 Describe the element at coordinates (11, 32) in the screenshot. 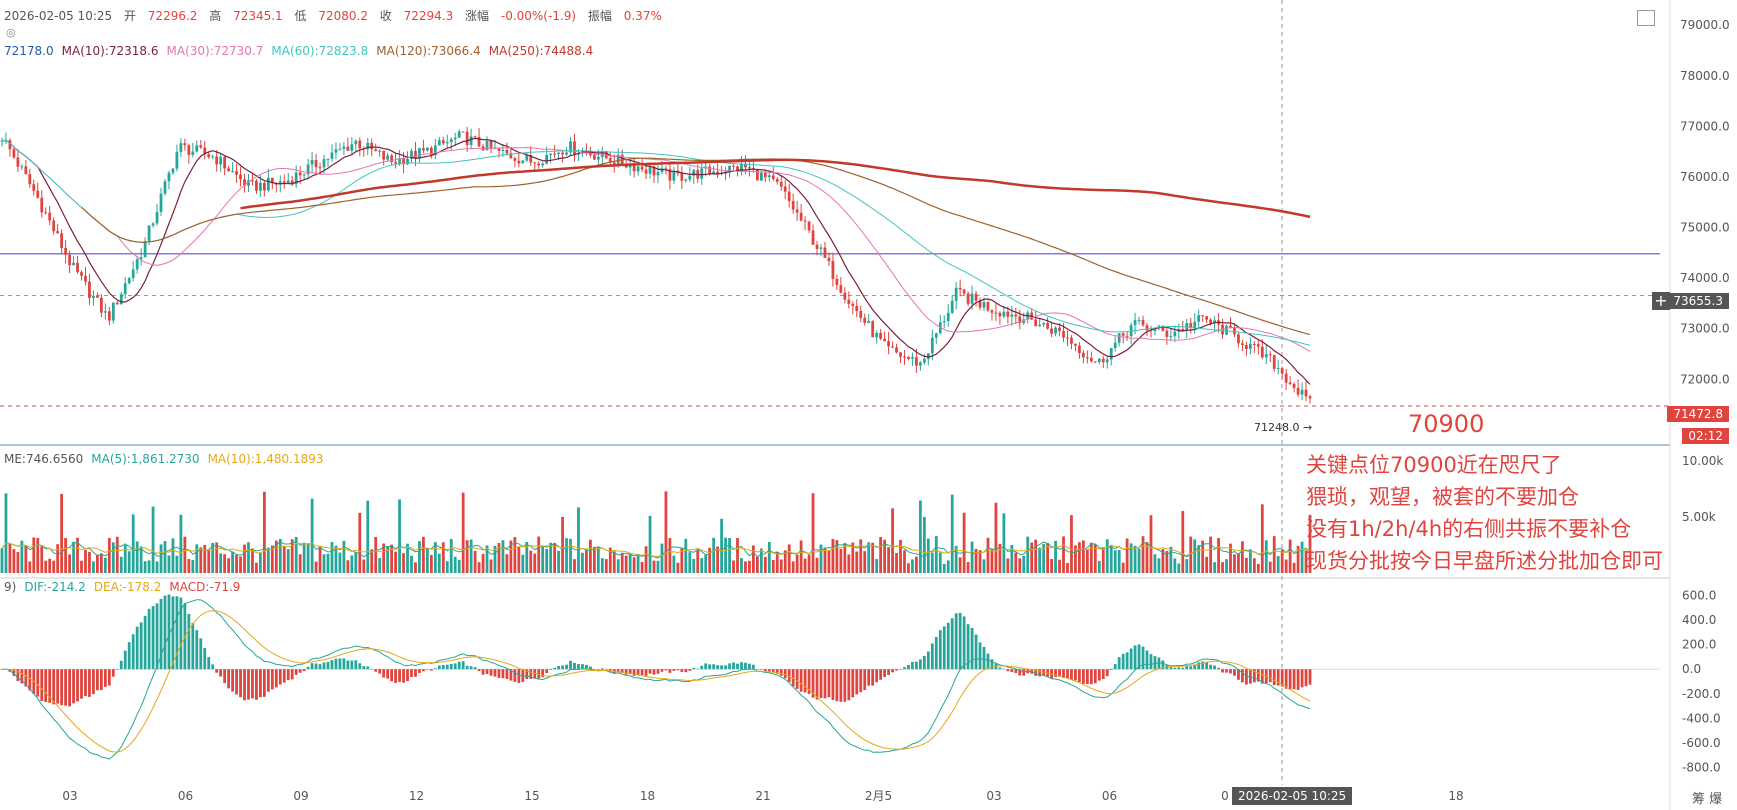

I see `eye-icon: ◎` at that location.